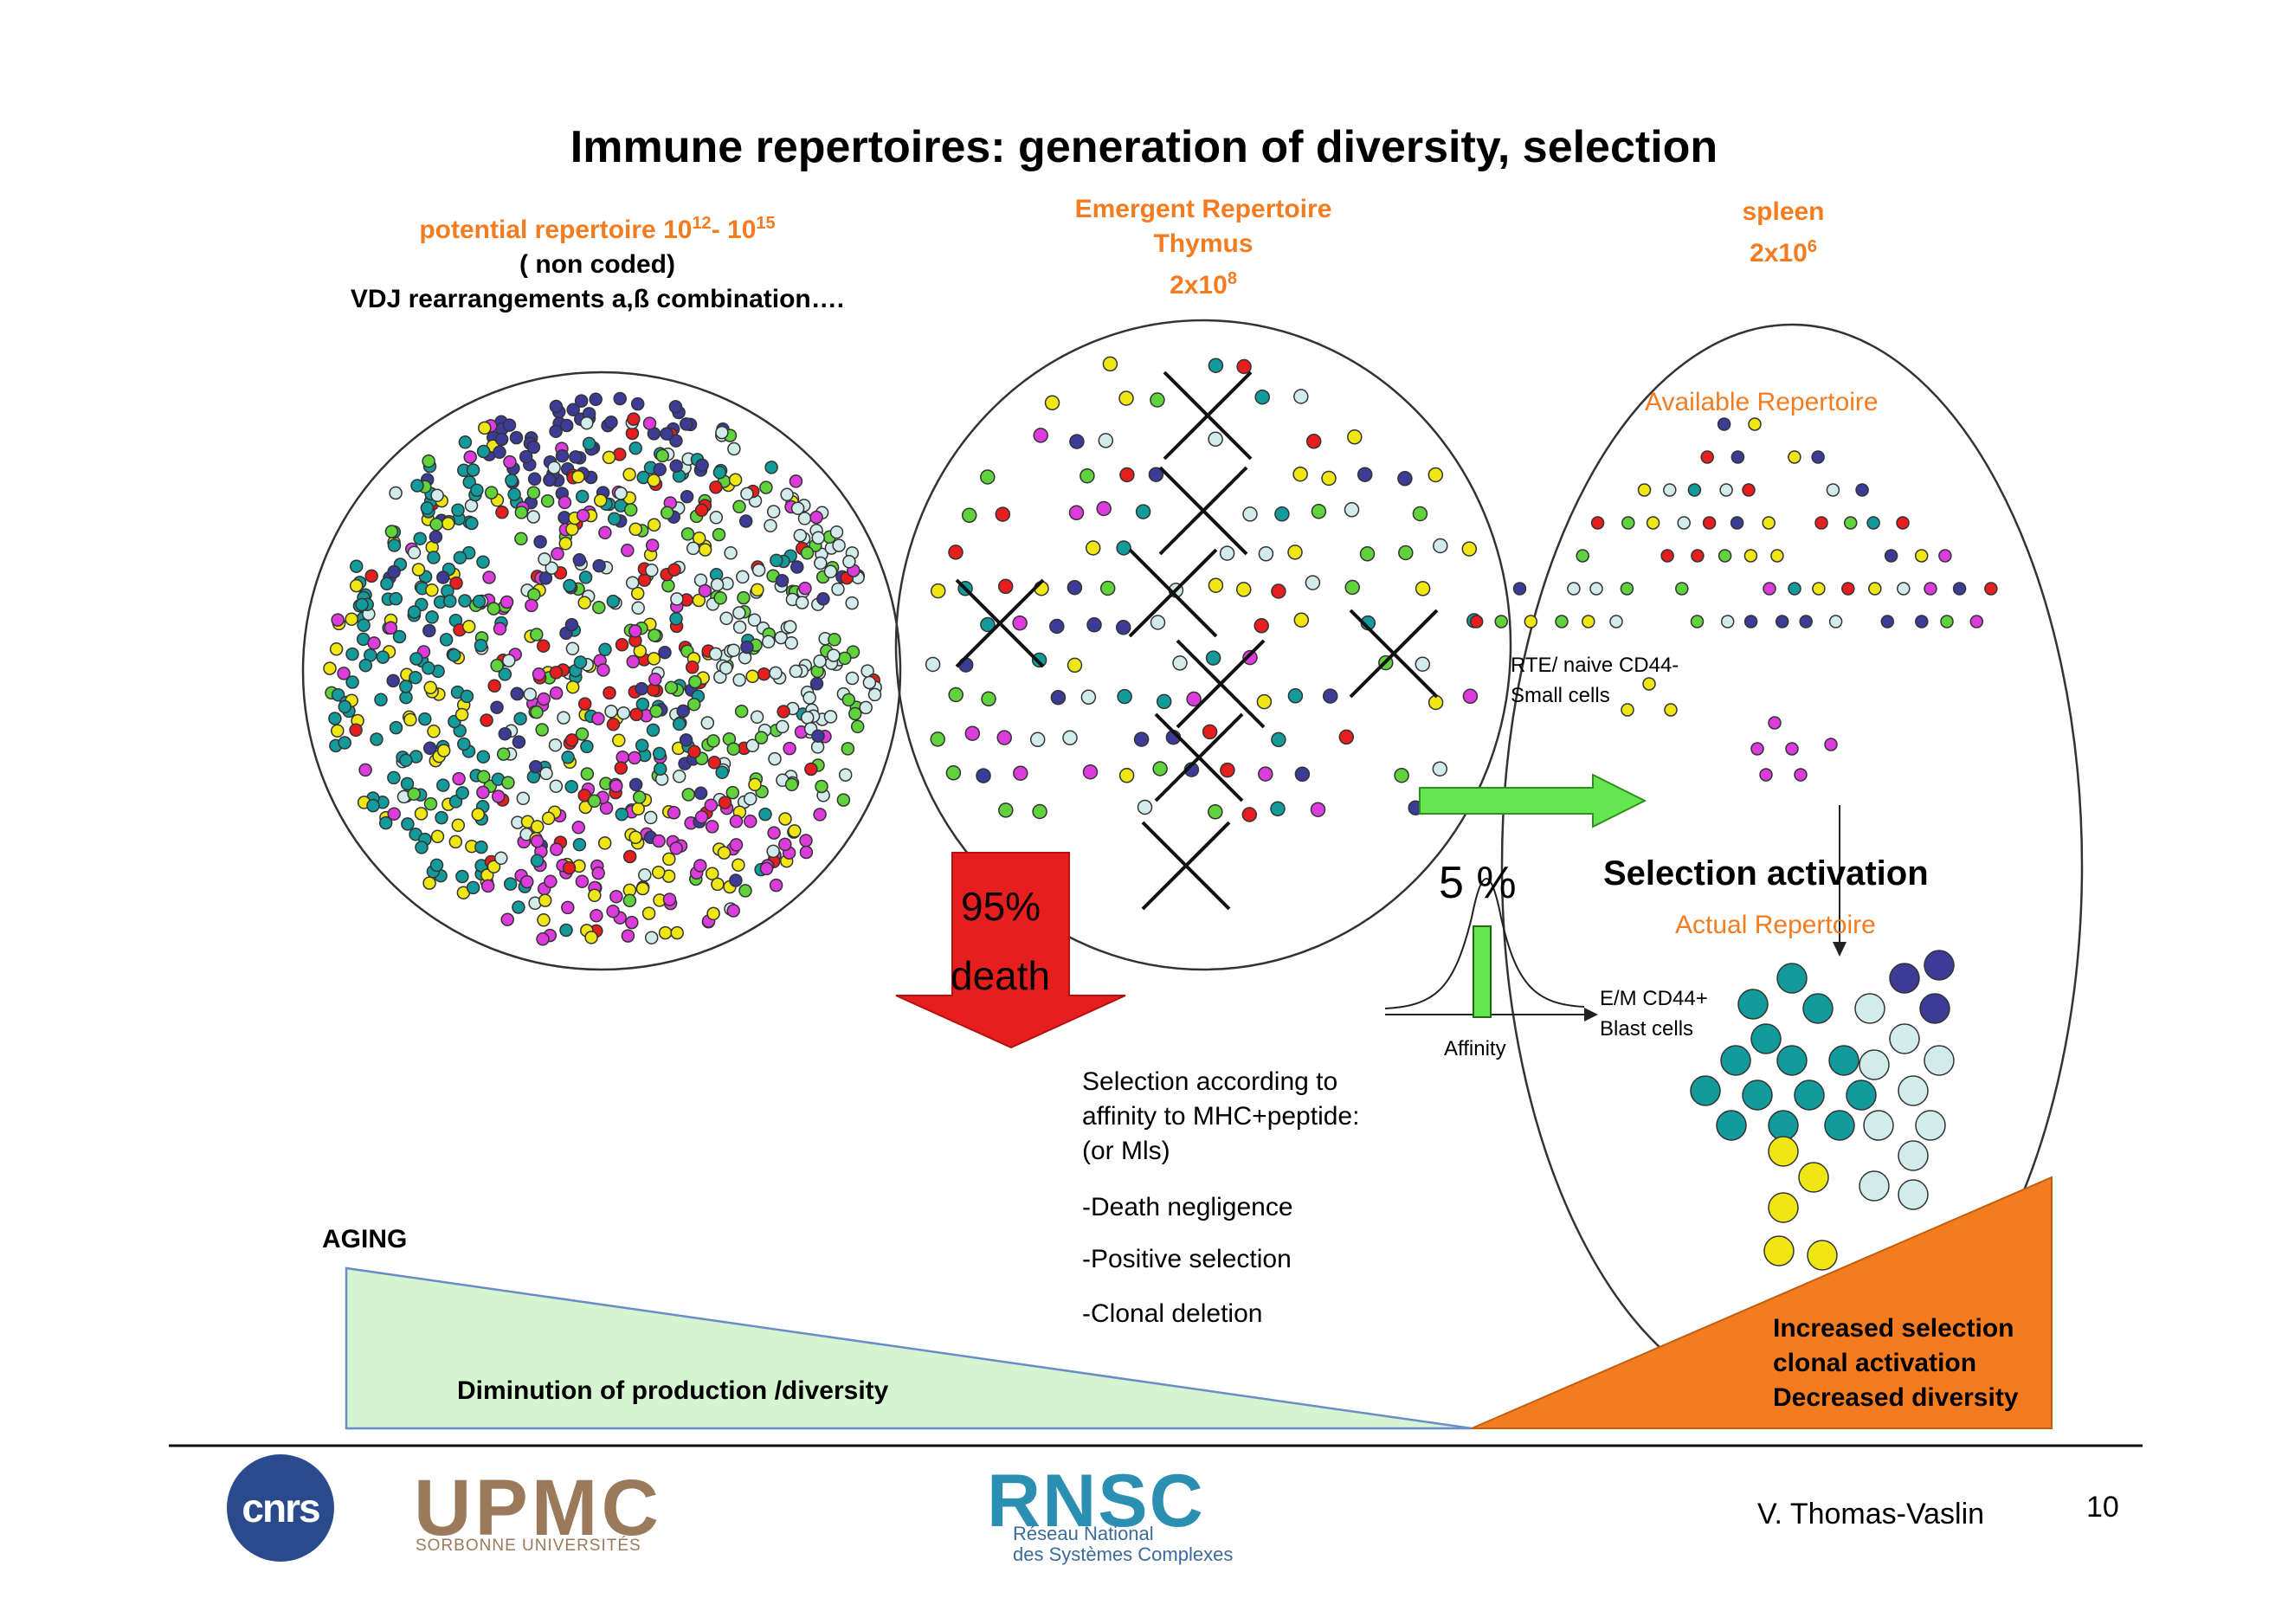 Image resolution: width=2288 pixels, height=1624 pixels. I want to click on increased-line3: Decreased diversity, so click(1896, 1397).